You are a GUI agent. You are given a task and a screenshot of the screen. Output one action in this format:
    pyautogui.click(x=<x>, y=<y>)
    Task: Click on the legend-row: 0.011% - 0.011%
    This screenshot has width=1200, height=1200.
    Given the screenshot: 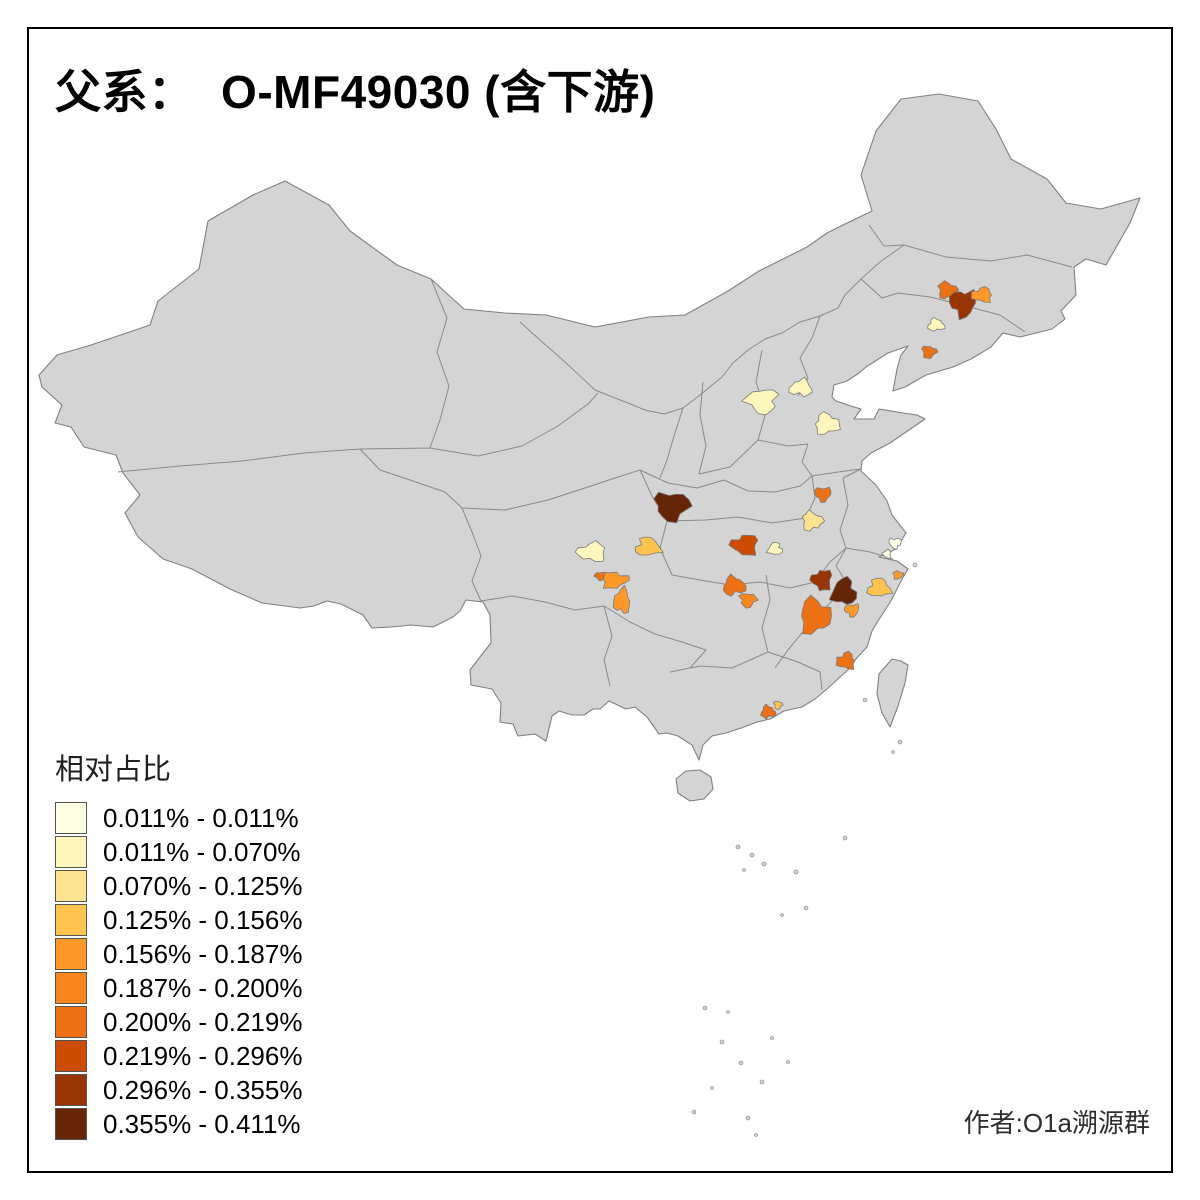 What is the action you would take?
    pyautogui.click(x=178, y=818)
    